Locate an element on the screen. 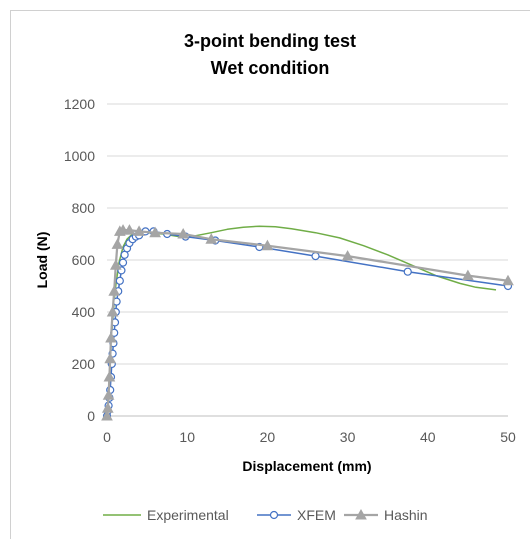 This screenshot has width=530, height=539. x-axis-ticks: 0 10 20 30 40 50 is located at coordinates (309, 437).